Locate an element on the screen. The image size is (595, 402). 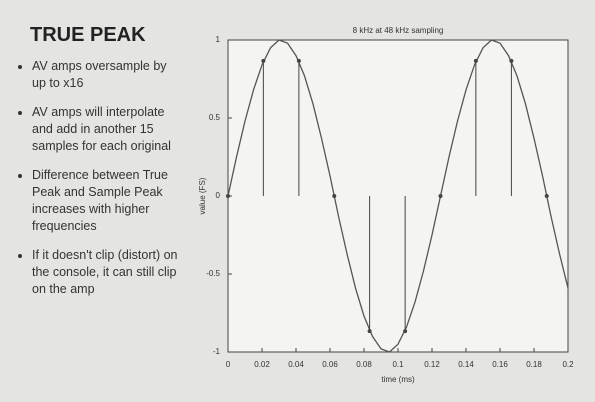
x-tick-label: 0.02 is located at coordinates (262, 364).